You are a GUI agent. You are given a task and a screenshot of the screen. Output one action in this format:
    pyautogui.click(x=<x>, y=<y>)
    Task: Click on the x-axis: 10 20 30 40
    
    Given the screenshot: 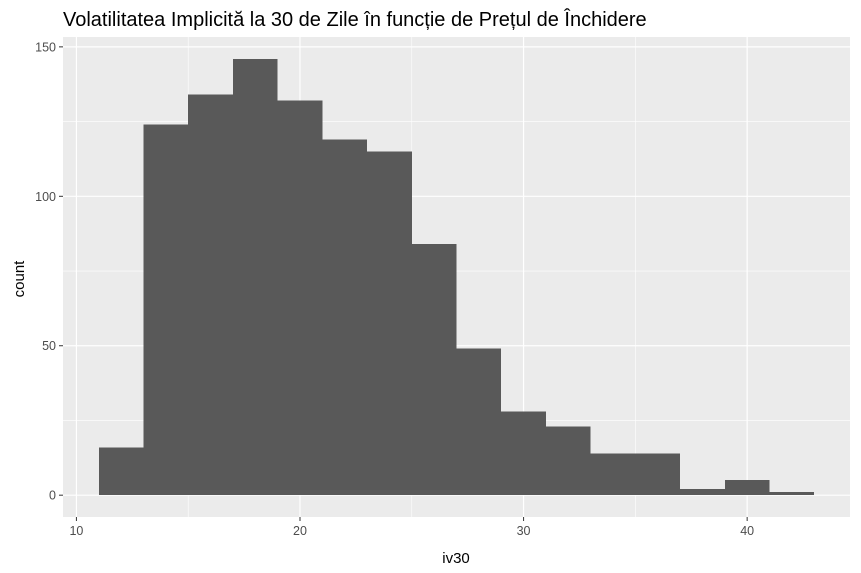 What is the action you would take?
    pyautogui.click(x=411, y=527)
    